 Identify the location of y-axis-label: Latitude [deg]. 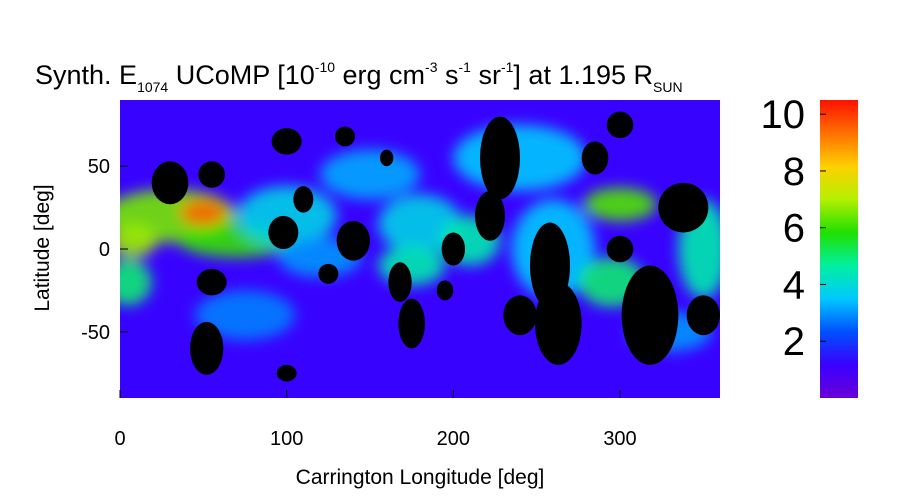
(42, 247).